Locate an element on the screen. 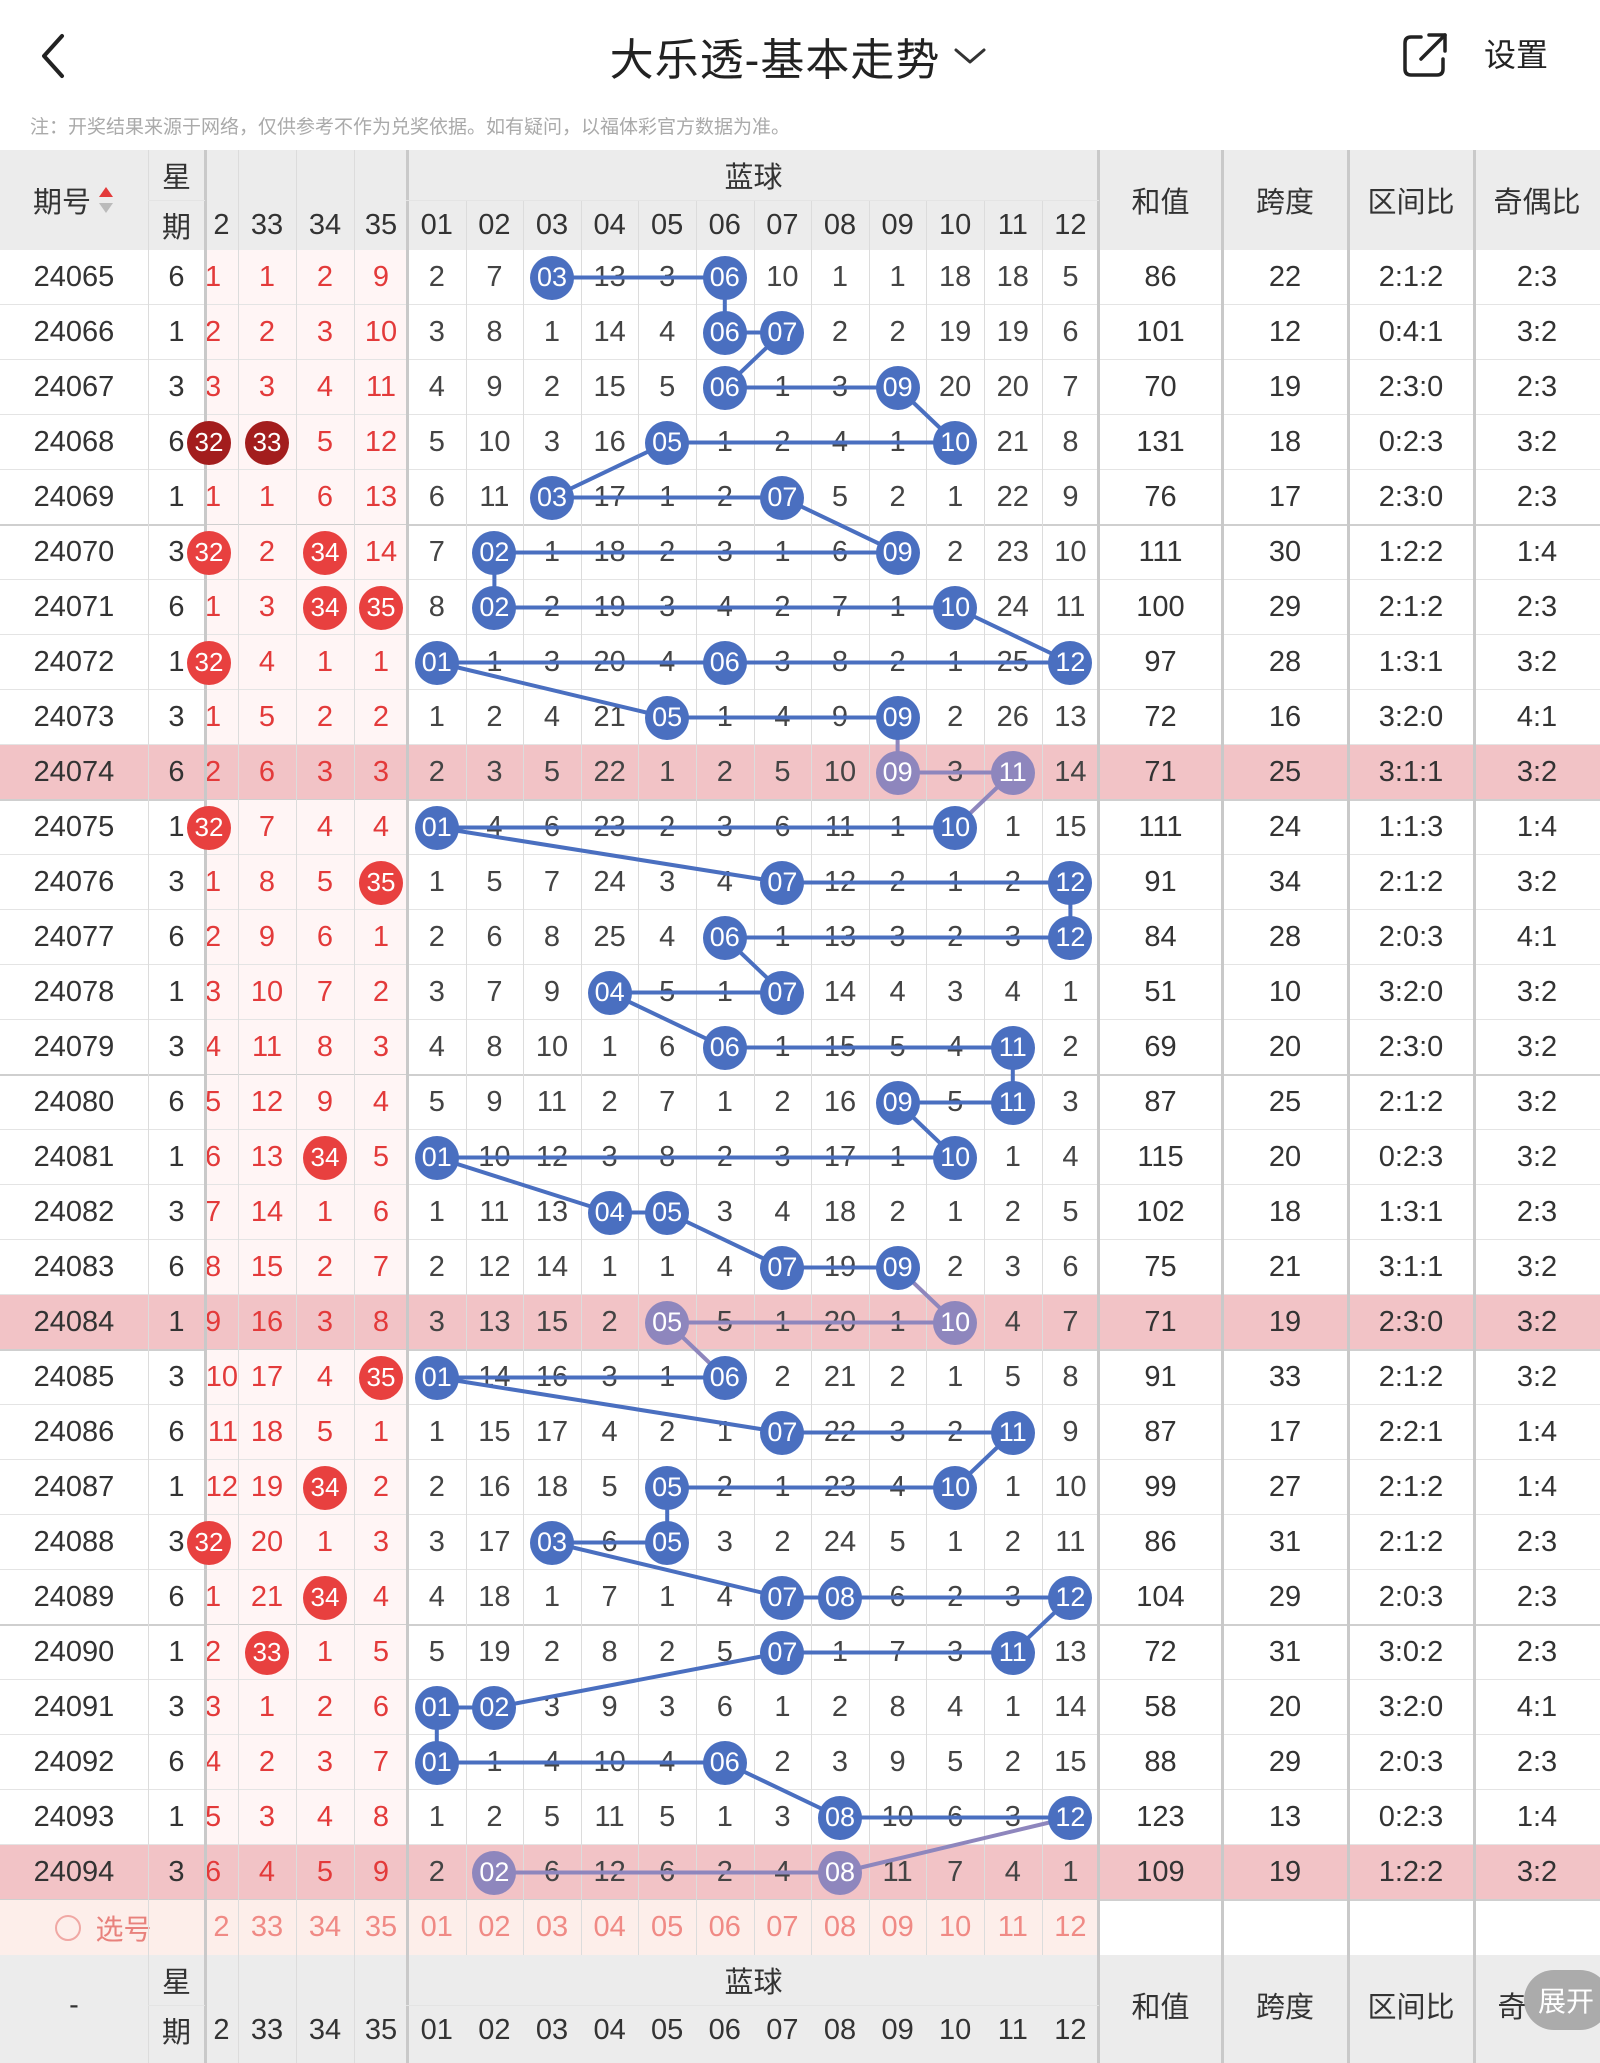 The width and height of the screenshot is (1600, 2063). select-blue-number: 04 is located at coordinates (609, 1927).